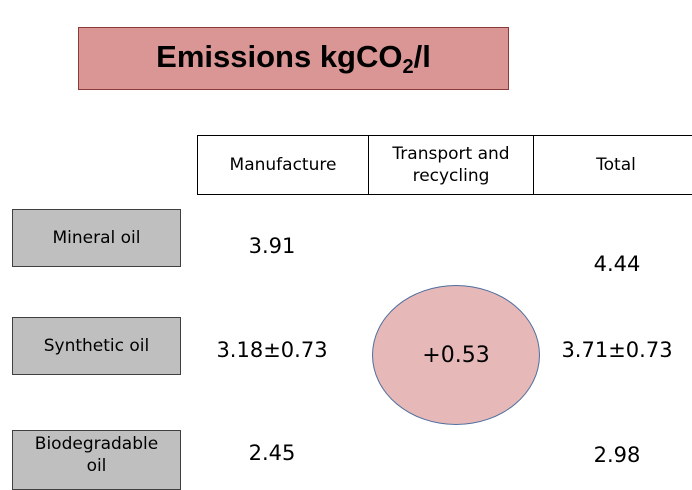  Describe the element at coordinates (272, 350) in the screenshot. I see `manufacture-value: 3.18±0.73` at that location.